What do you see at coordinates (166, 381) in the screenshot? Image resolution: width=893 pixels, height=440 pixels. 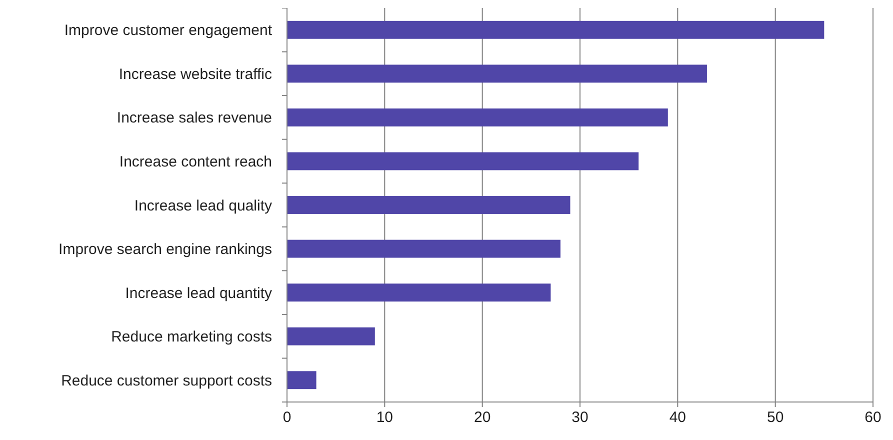 I see `y-tick-label: Reduce customer support costs` at bounding box center [166, 381].